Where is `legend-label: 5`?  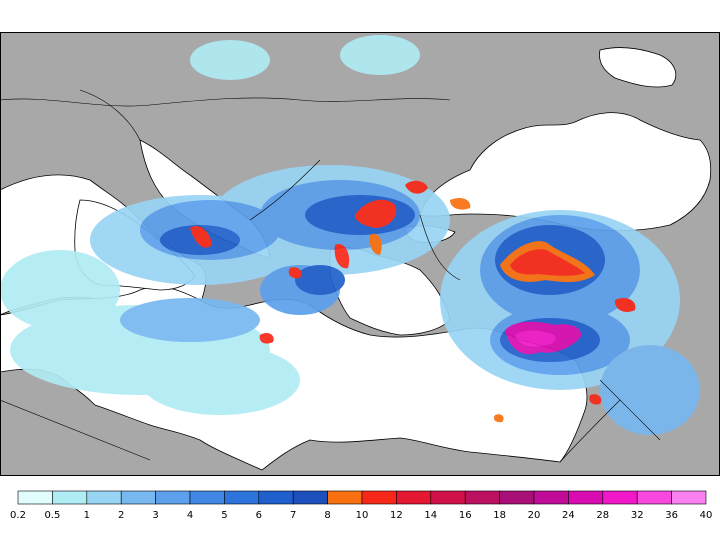 legend-label: 5 is located at coordinates (224, 515).